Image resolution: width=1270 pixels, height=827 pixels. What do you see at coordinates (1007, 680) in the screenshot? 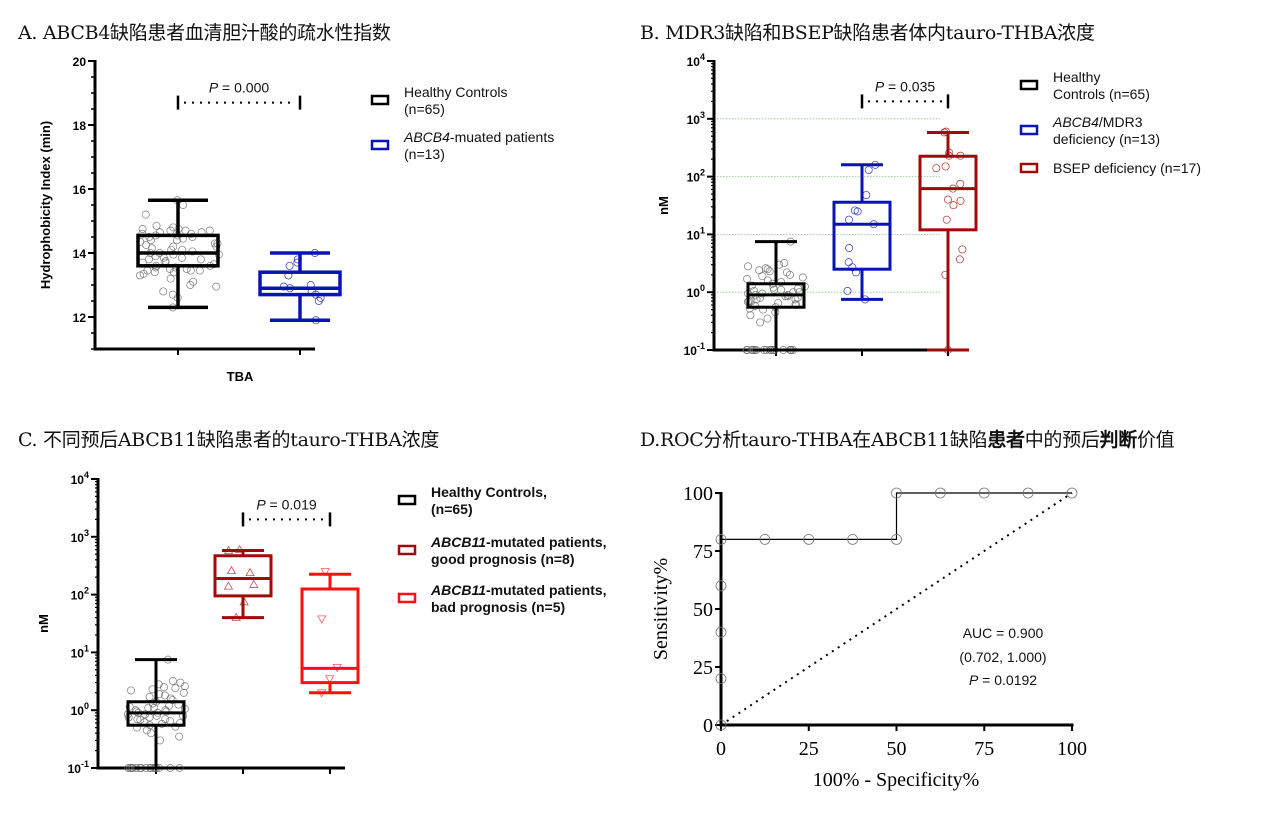
I see `auc-p-text: = 0.0192` at bounding box center [1007, 680].